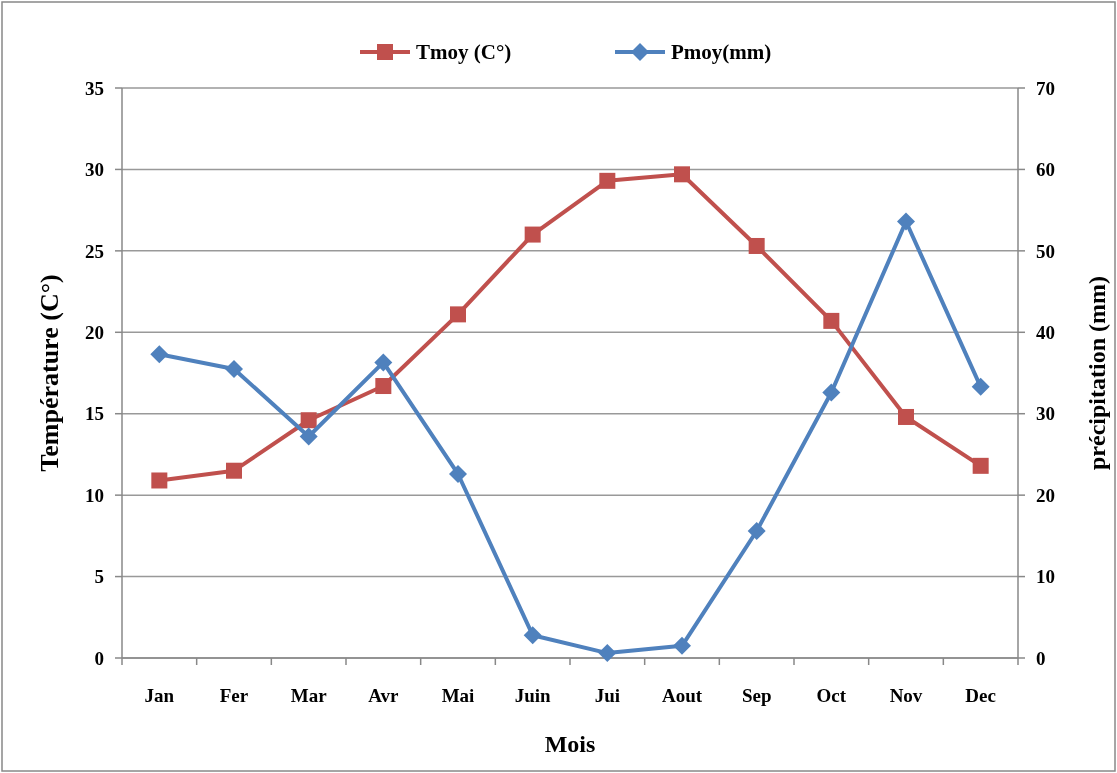 This screenshot has width=1117, height=773. I want to click on x-tick-label: Aout, so click(682, 695).